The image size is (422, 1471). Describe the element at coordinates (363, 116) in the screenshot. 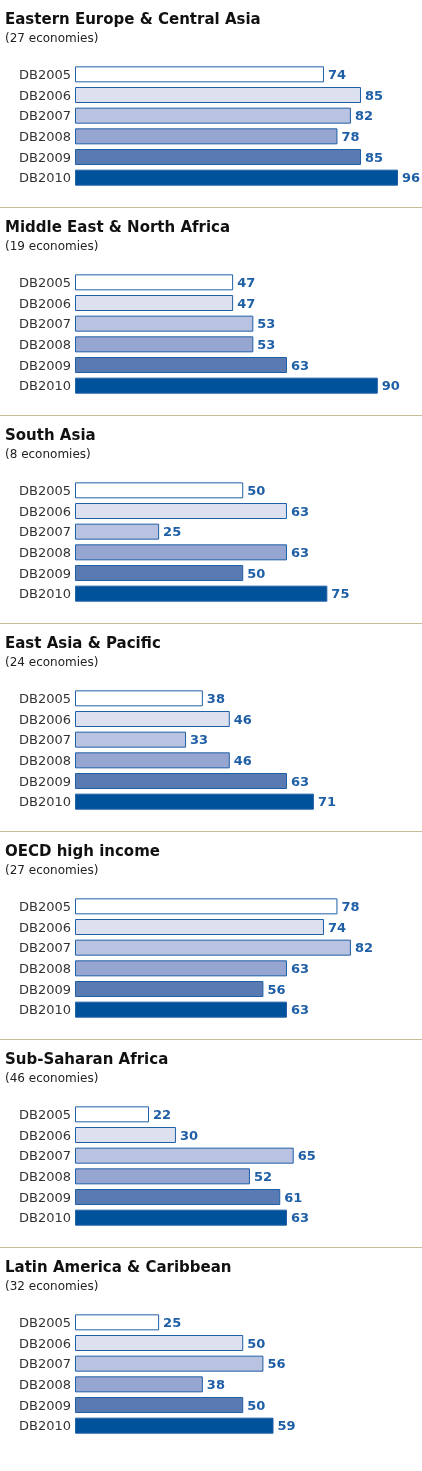

I see `data-label: 82` at that location.